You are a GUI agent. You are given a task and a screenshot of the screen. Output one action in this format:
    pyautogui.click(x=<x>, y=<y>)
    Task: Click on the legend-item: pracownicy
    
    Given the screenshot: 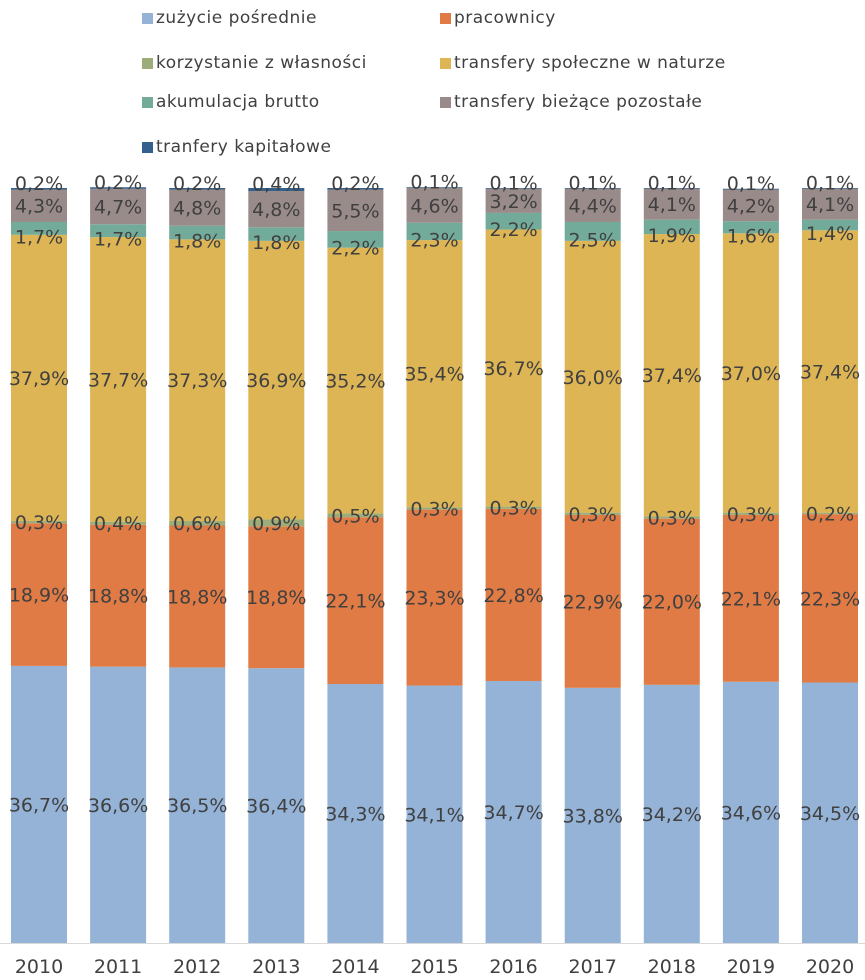 What is the action you would take?
    pyautogui.click(x=498, y=18)
    